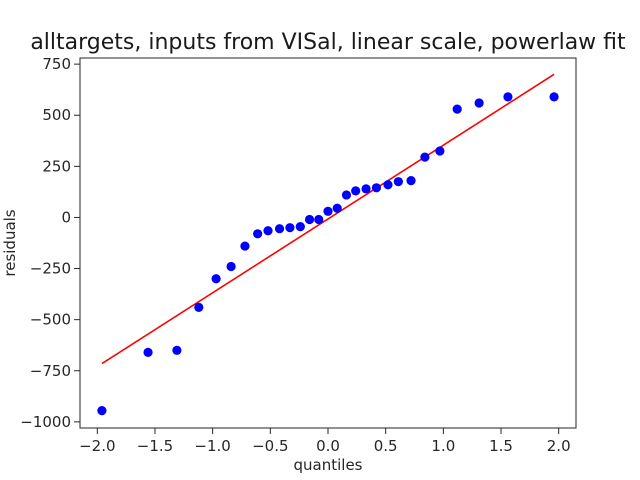  What do you see at coordinates (66, 217) in the screenshot?
I see `y-tick-label: 0` at bounding box center [66, 217].